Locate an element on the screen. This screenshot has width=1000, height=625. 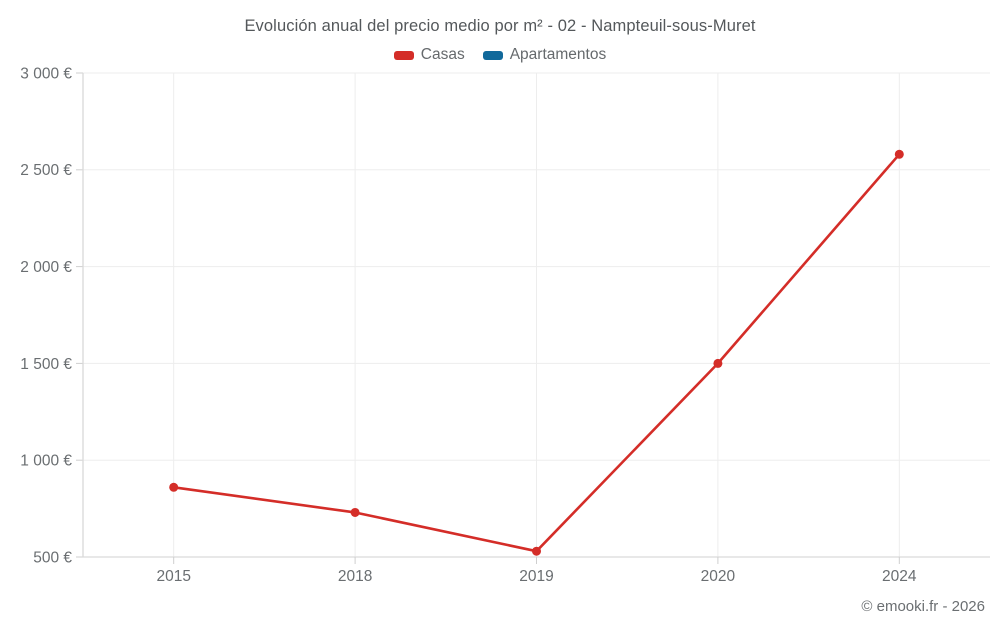
x-tick-label-2015: 2015 is located at coordinates (173, 576).